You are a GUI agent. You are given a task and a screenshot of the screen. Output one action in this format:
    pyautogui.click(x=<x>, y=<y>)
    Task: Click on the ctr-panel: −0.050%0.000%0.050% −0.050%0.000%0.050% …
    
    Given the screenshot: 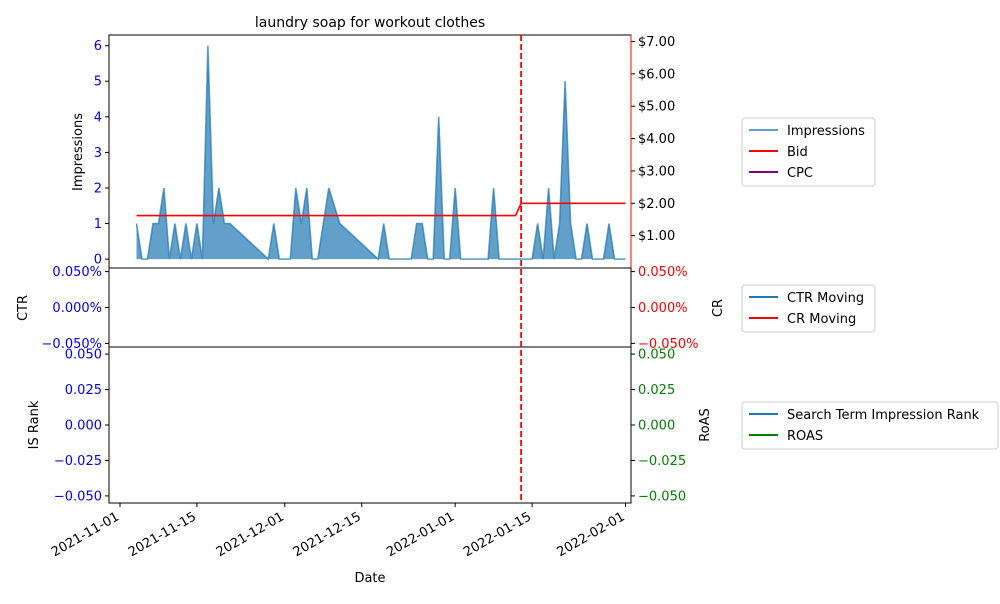 What is the action you would take?
    pyautogui.click(x=371, y=308)
    